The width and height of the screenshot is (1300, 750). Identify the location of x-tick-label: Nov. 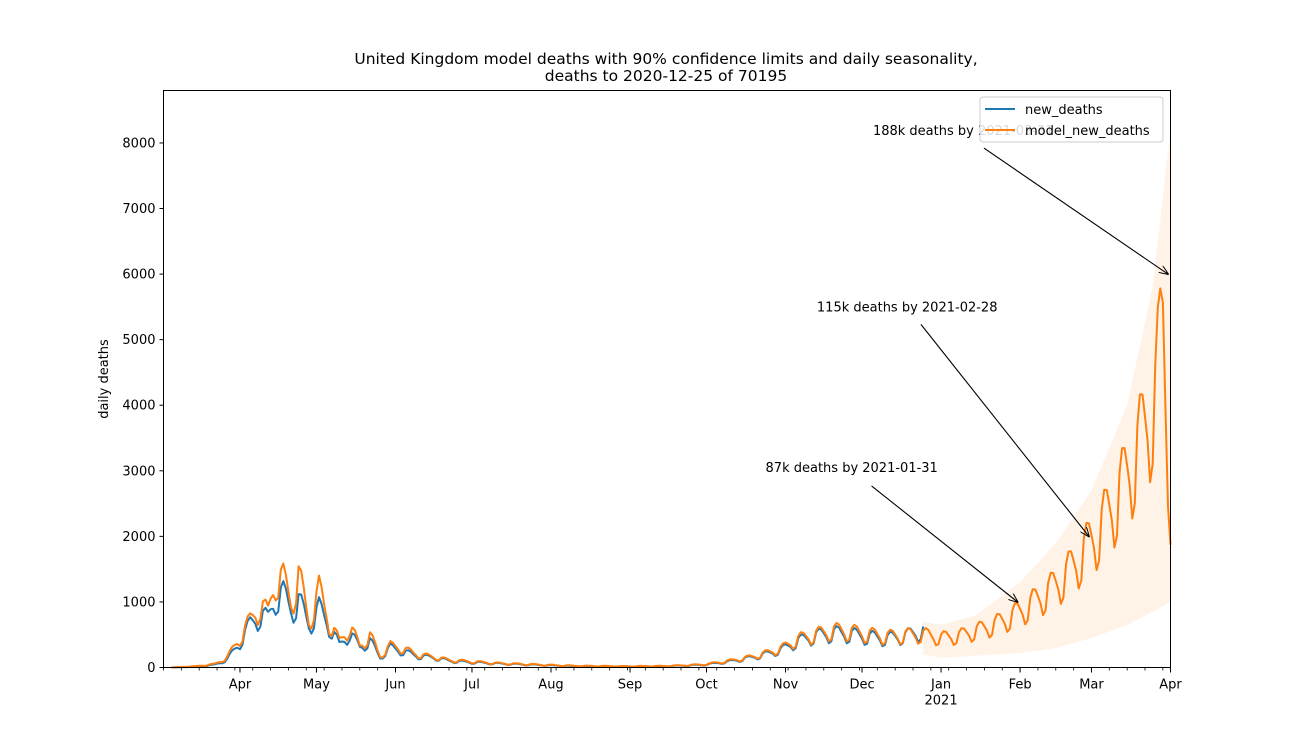
(786, 685).